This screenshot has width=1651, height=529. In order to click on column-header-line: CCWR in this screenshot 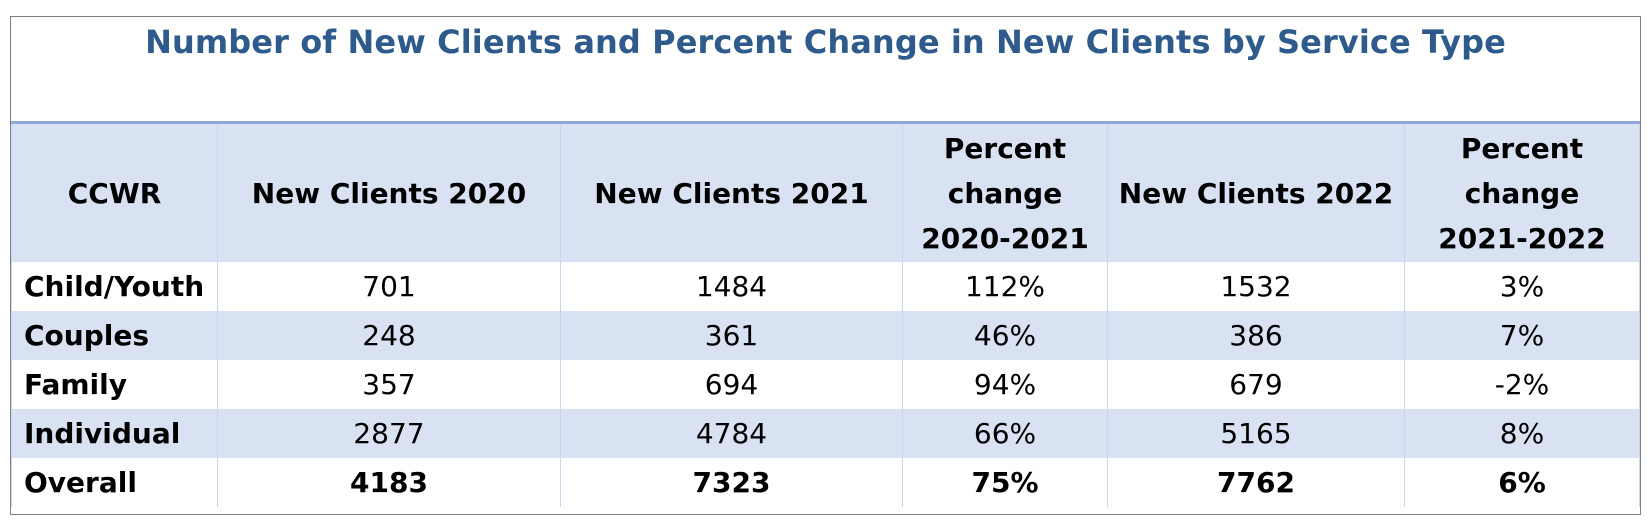, I will do `click(114, 193)`.